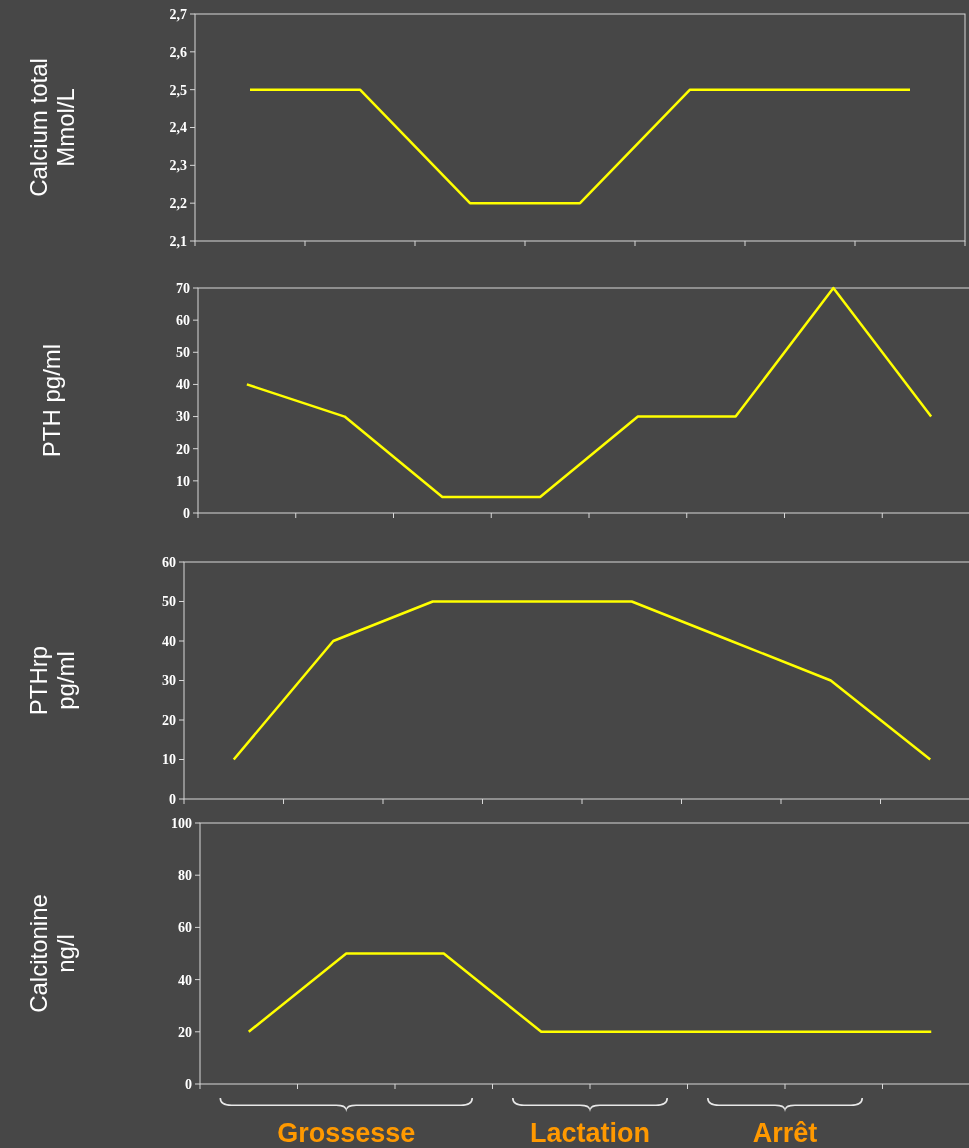 The image size is (969, 1148). What do you see at coordinates (52, 680) in the screenshot?
I see `y-axis-title: PTHrp pg/ml` at bounding box center [52, 680].